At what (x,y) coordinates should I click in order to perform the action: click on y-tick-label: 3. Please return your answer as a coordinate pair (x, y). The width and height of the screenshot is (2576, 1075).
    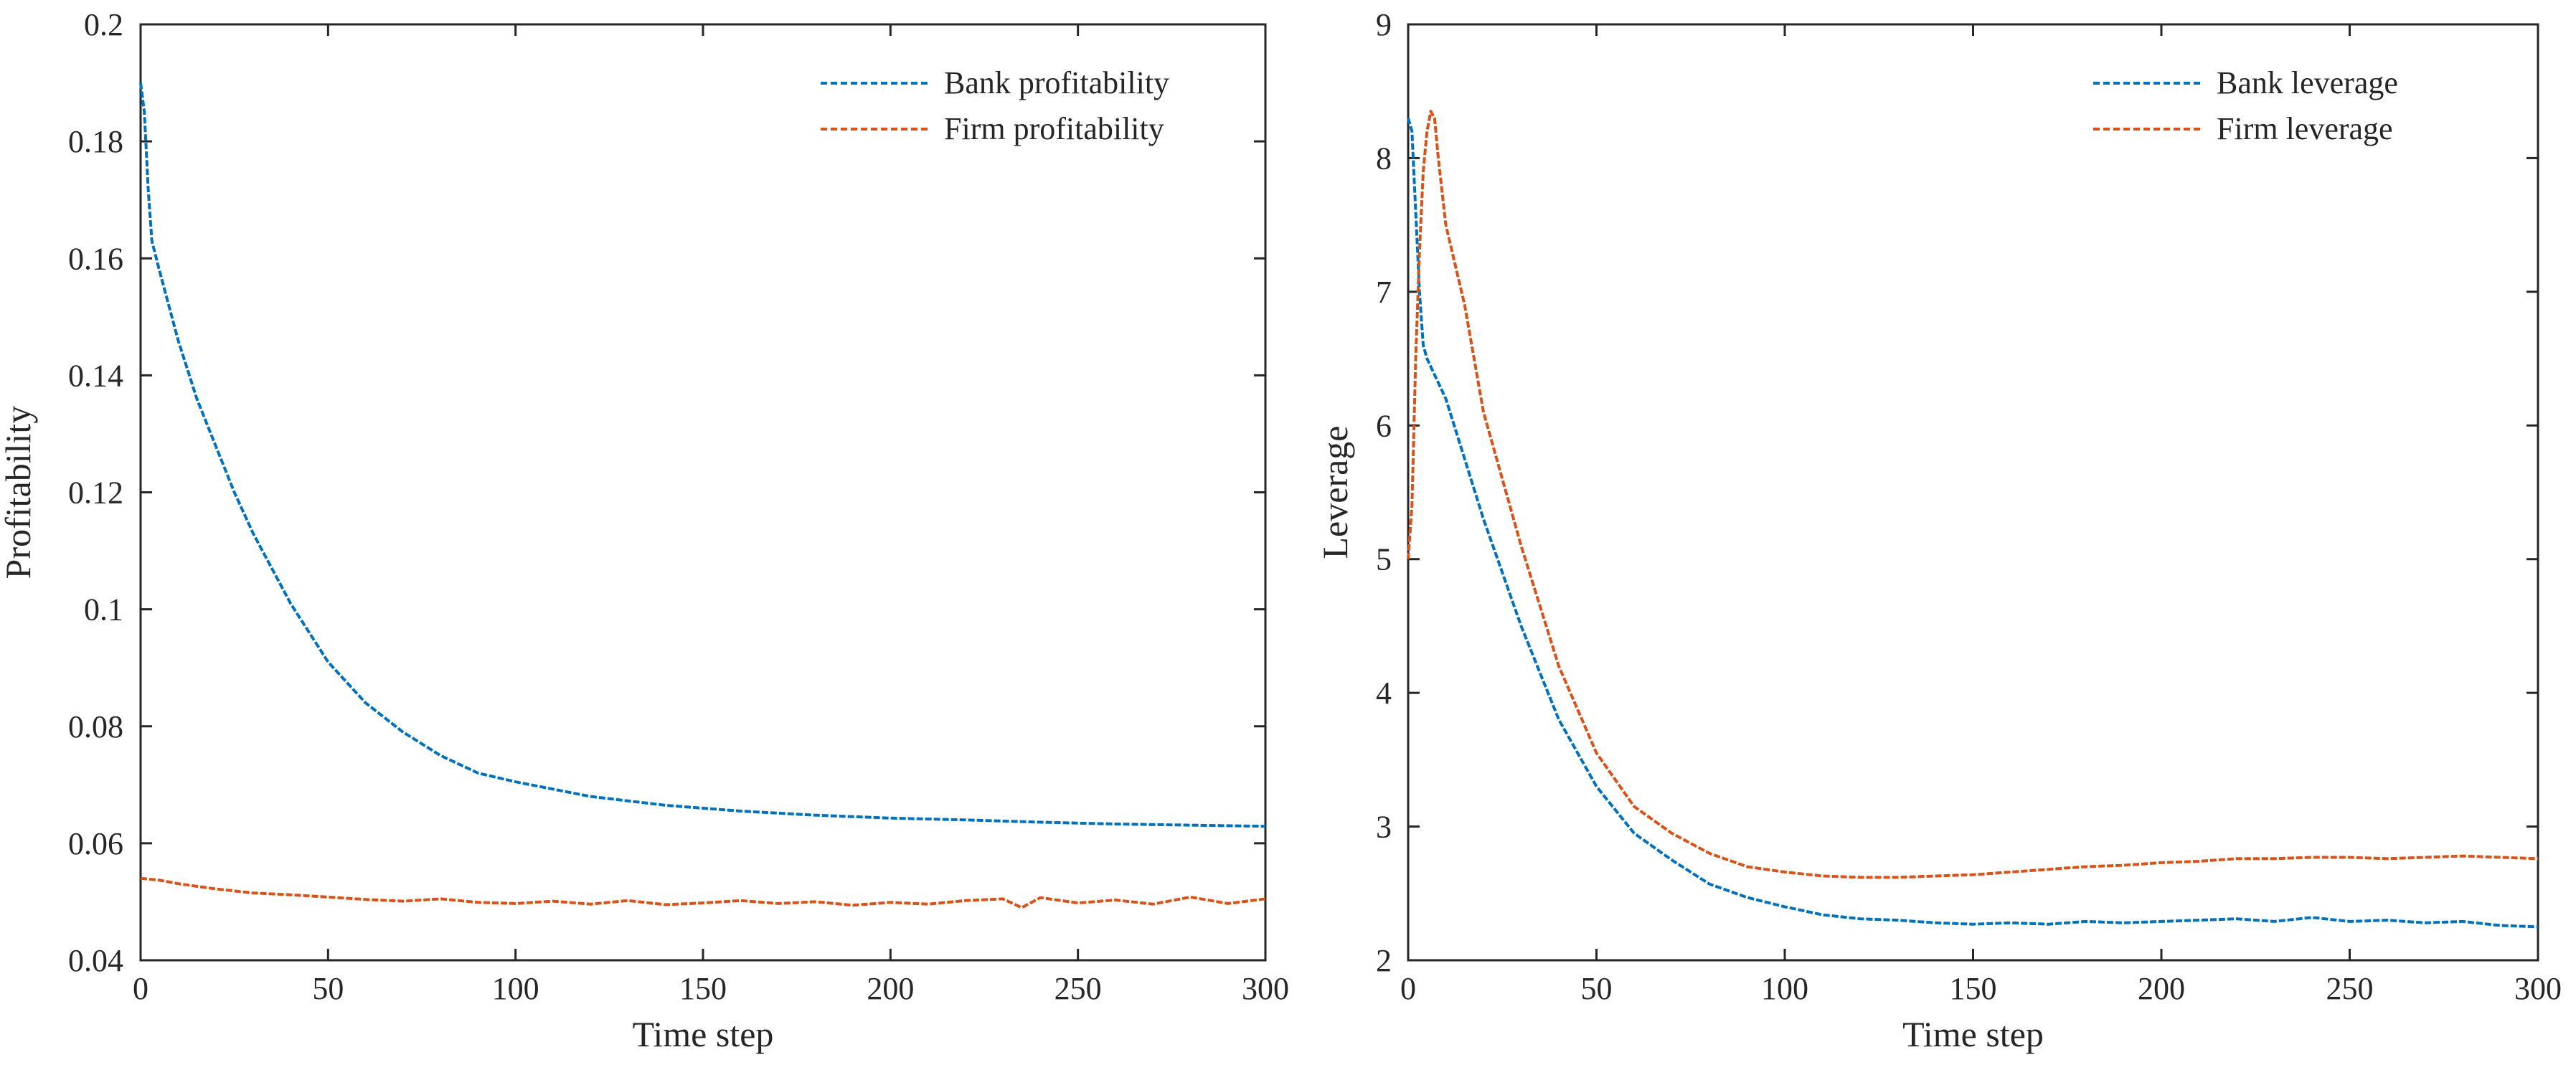
    Looking at the image, I should click on (1384, 827).